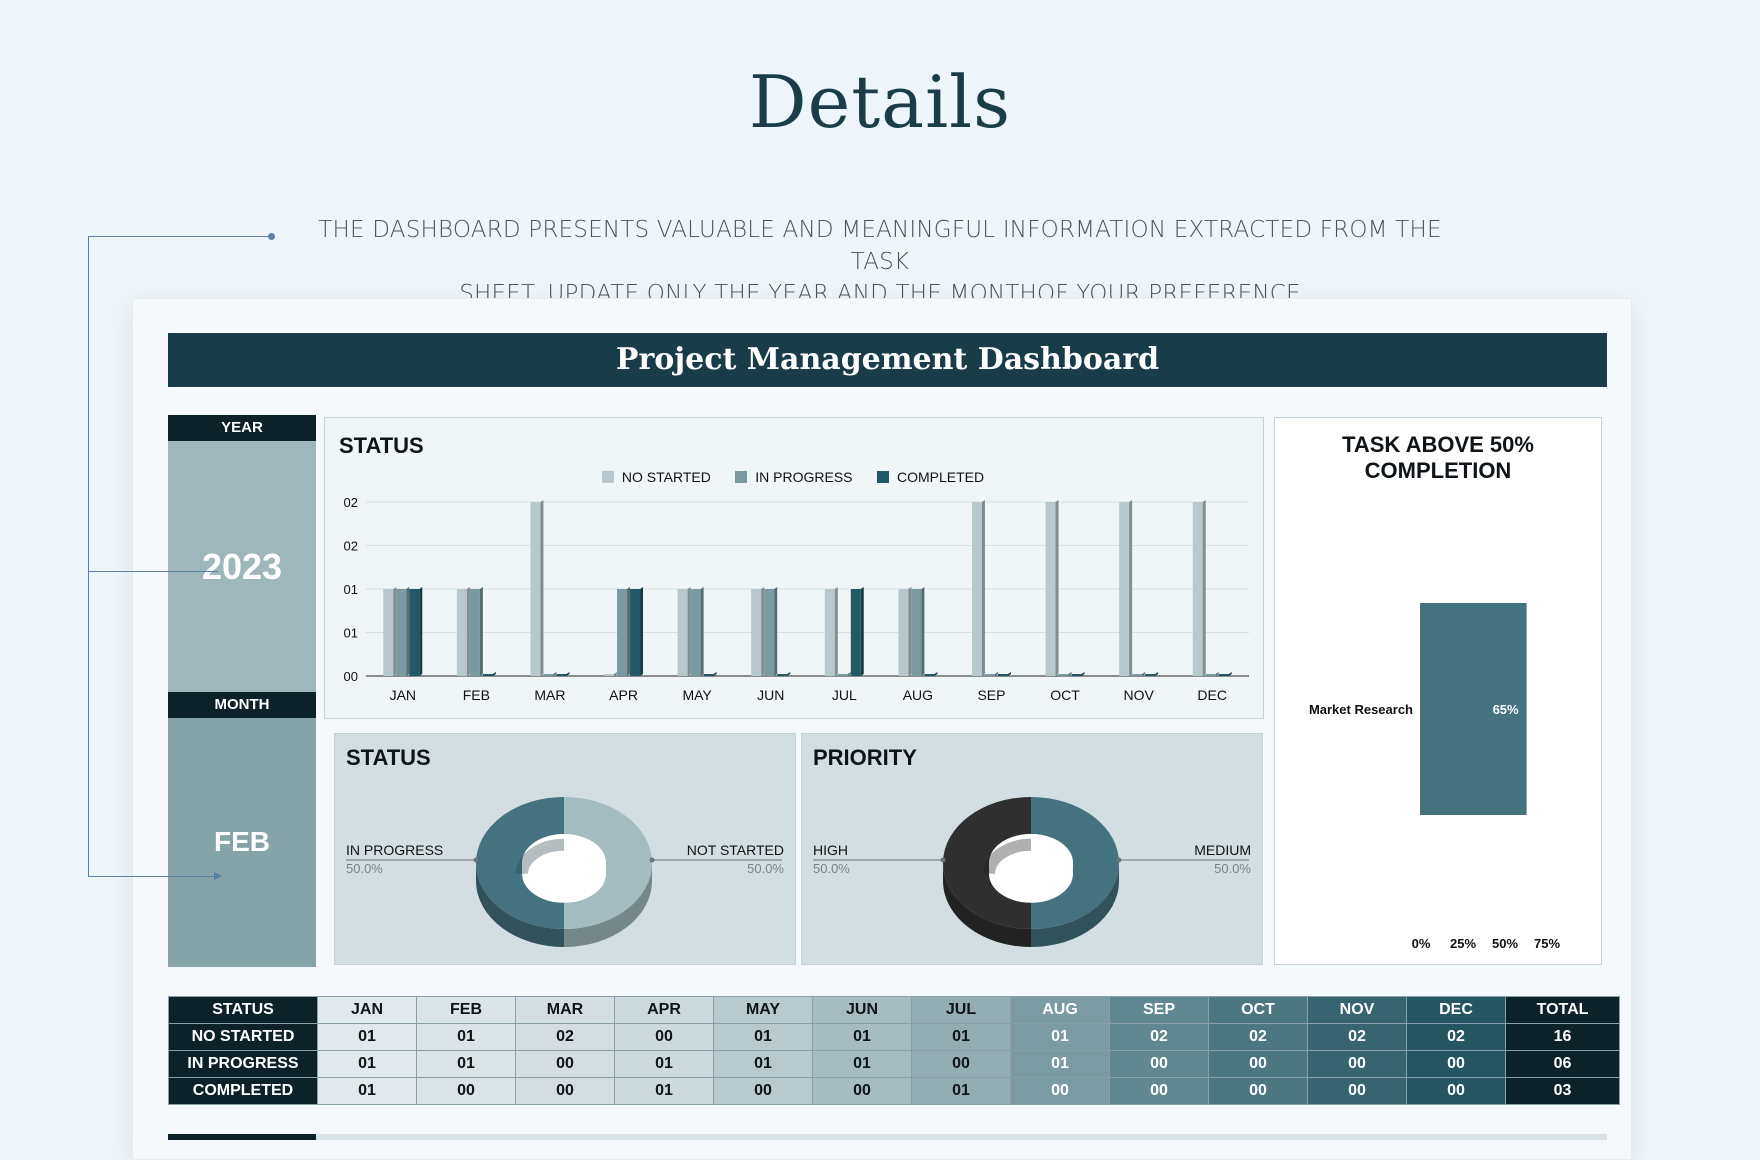 Image resolution: width=1760 pixels, height=1160 pixels. I want to click on table-cell: 06, so click(1562, 1064).